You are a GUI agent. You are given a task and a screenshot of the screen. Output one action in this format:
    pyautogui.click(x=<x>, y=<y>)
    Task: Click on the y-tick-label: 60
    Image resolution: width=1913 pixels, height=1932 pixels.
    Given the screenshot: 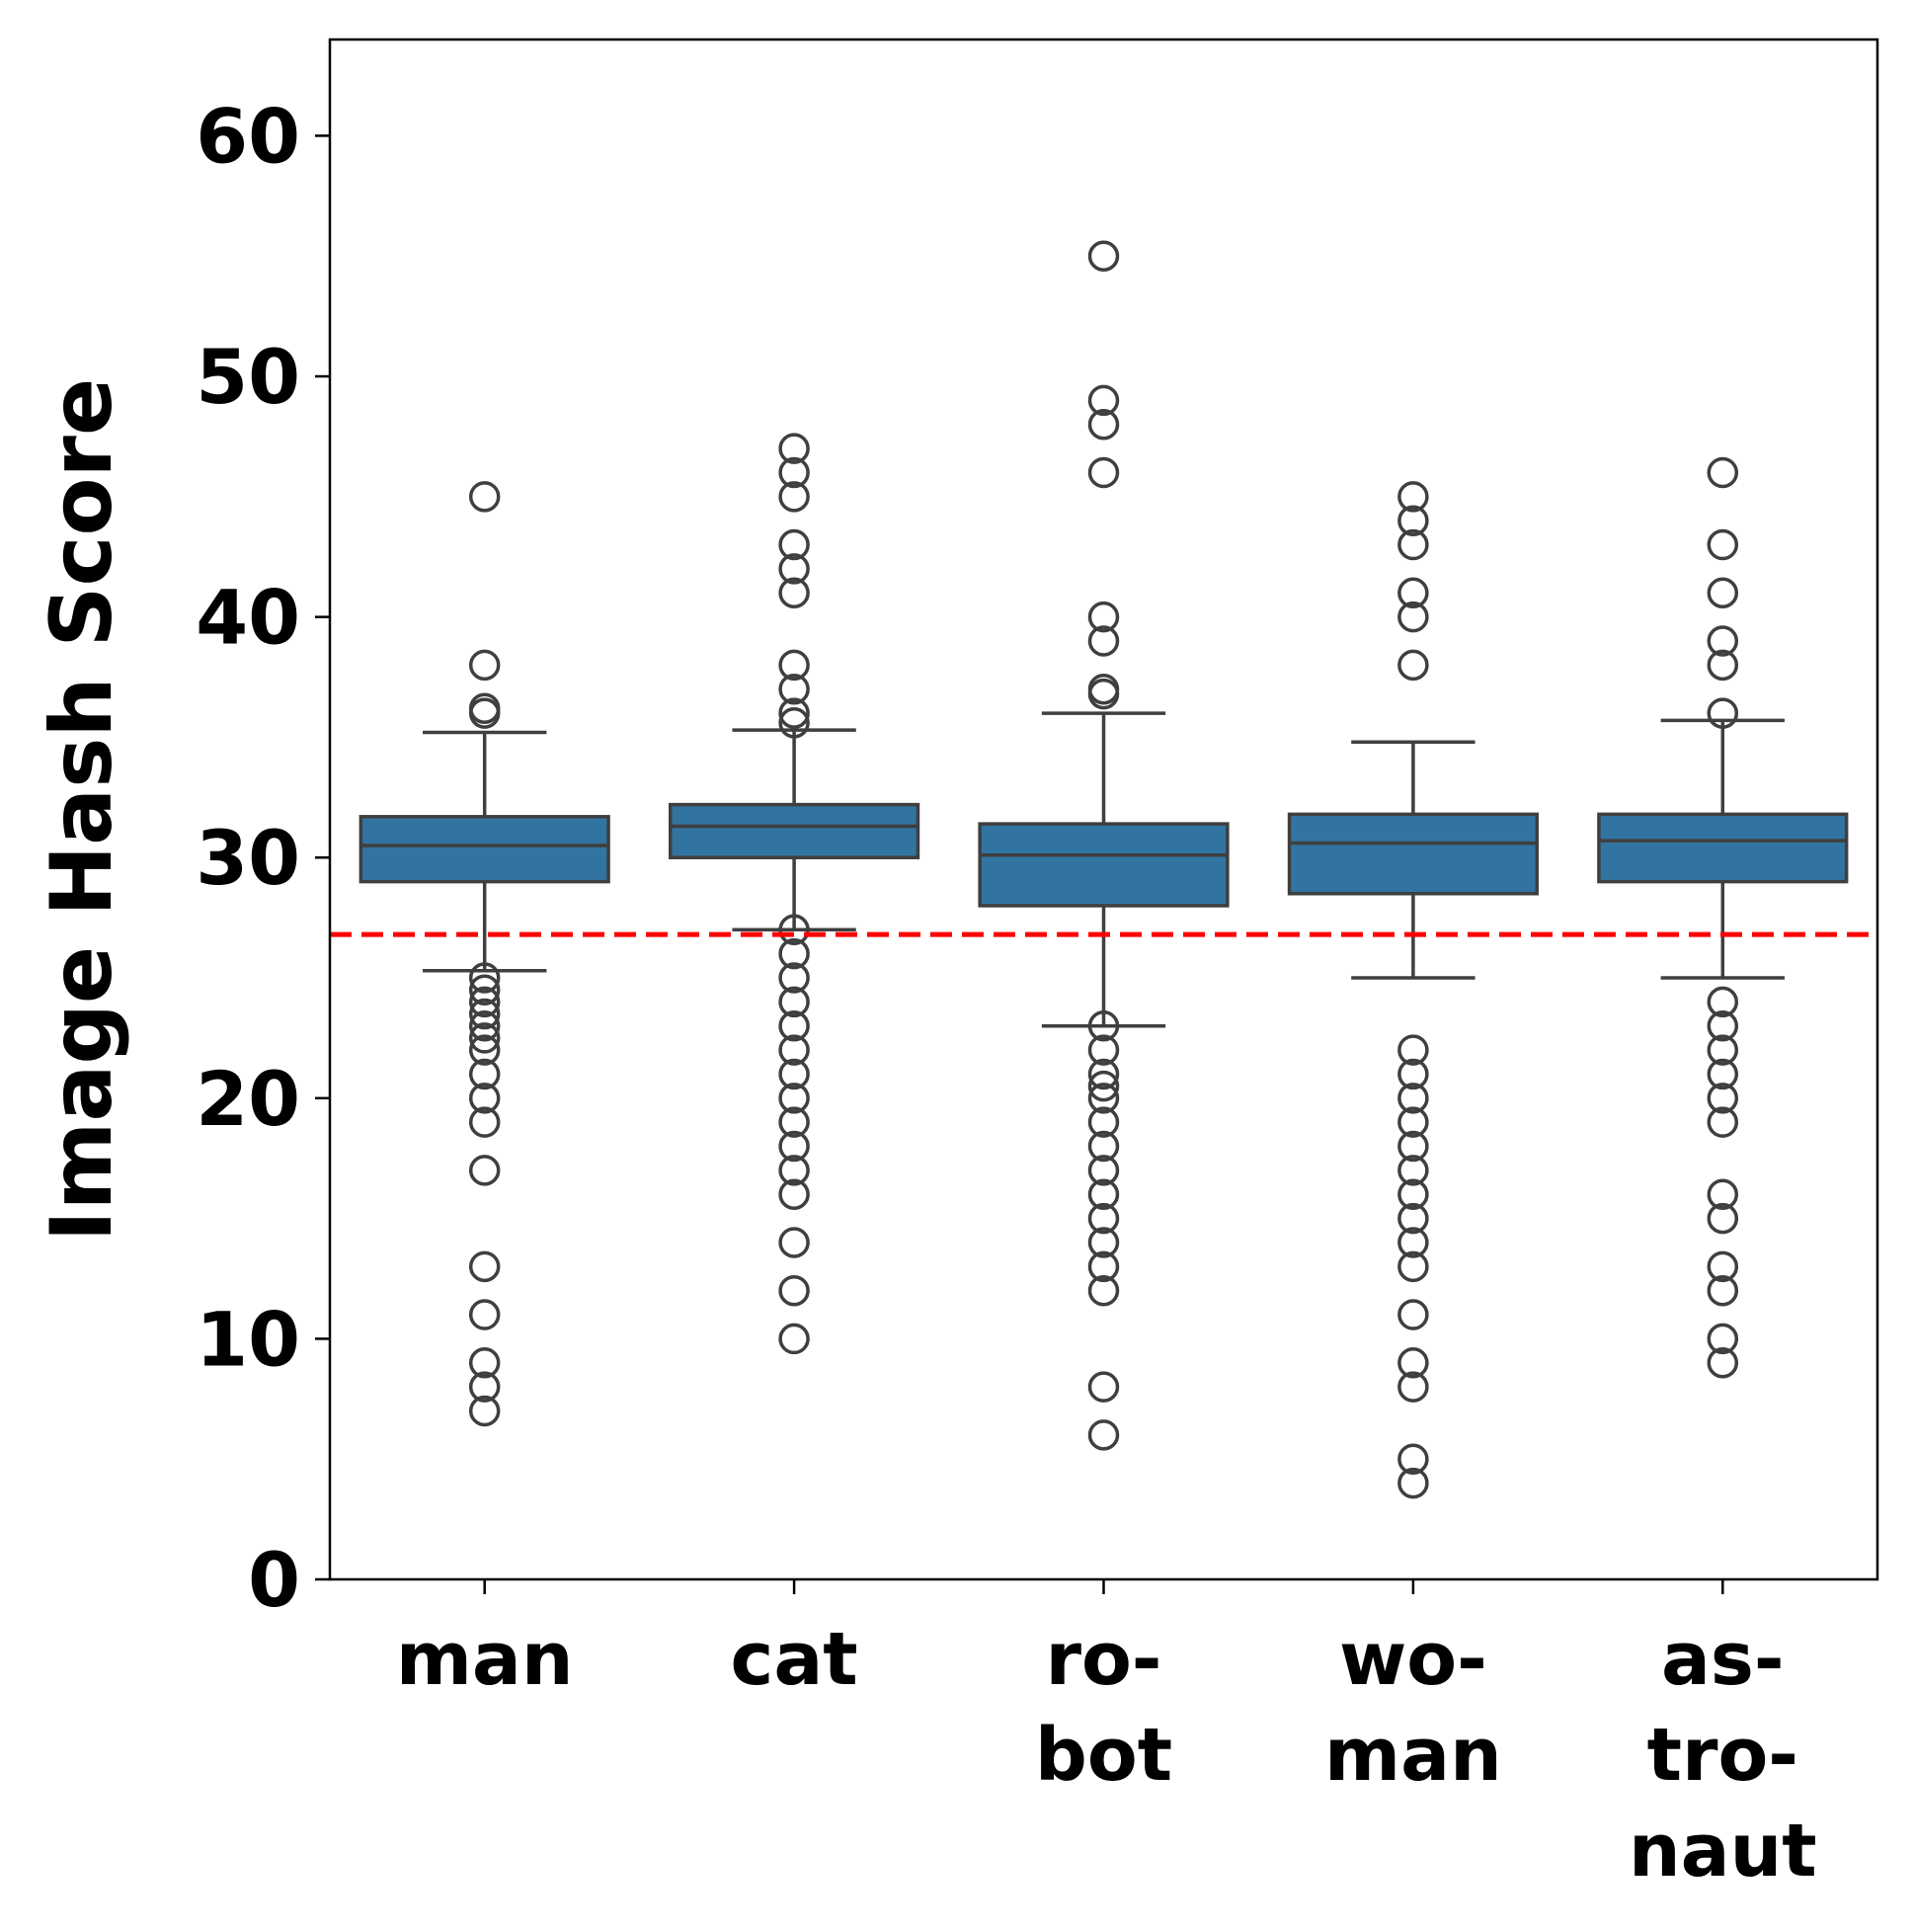 What is the action you would take?
    pyautogui.click(x=248, y=136)
    